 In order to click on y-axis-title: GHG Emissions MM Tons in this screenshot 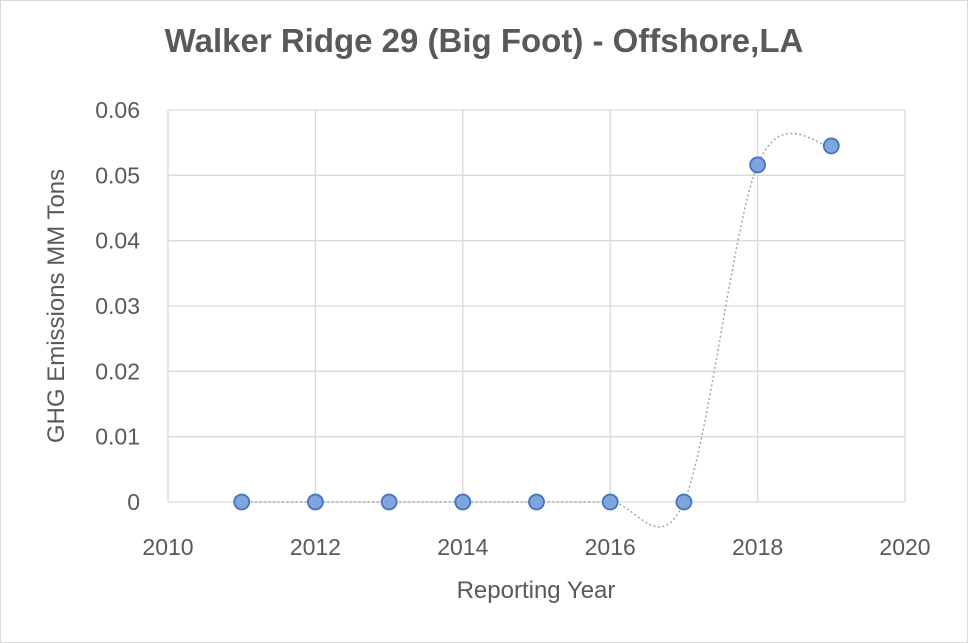, I will do `click(56, 306)`.